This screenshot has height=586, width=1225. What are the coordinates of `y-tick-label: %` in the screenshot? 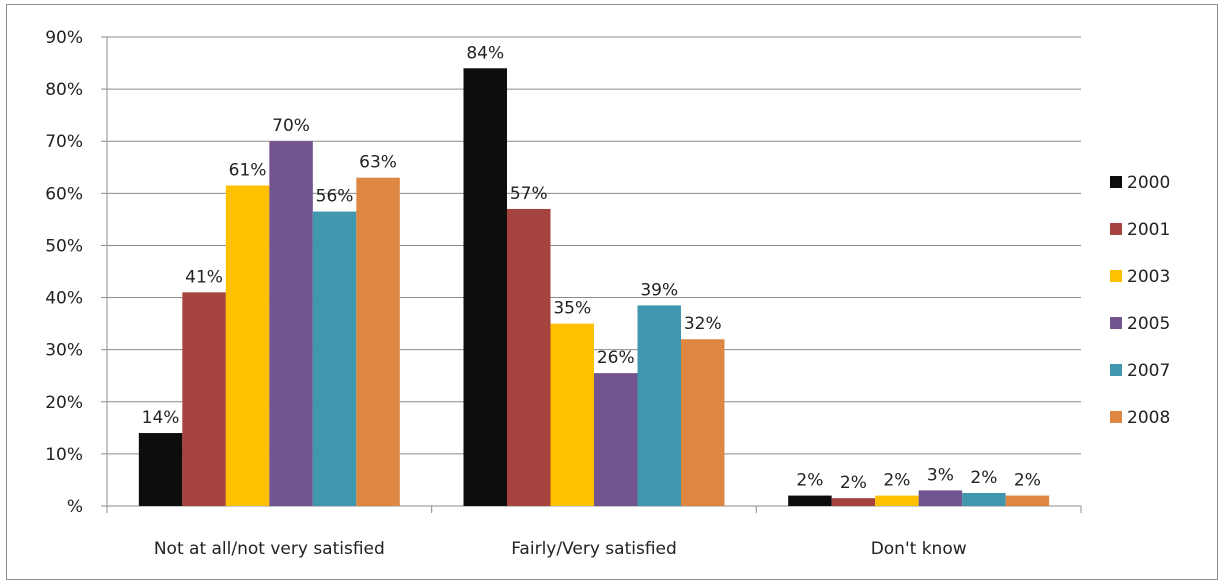 It's located at (75, 507).